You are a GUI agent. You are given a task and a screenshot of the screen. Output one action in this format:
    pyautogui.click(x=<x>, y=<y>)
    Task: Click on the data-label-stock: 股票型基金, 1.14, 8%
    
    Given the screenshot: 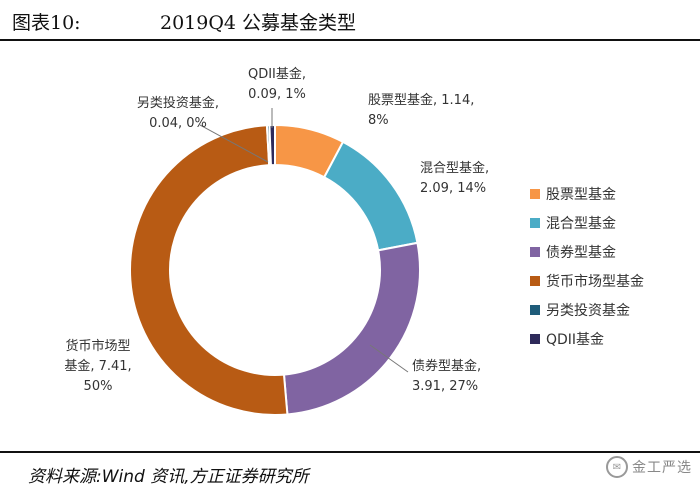 What is the action you would take?
    pyautogui.click(x=421, y=110)
    